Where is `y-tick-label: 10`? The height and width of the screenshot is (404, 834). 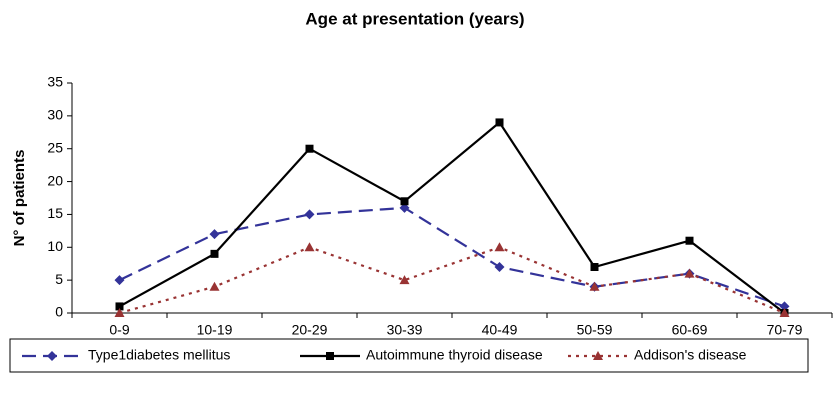 y-tick-label: 10 is located at coordinates (55, 246).